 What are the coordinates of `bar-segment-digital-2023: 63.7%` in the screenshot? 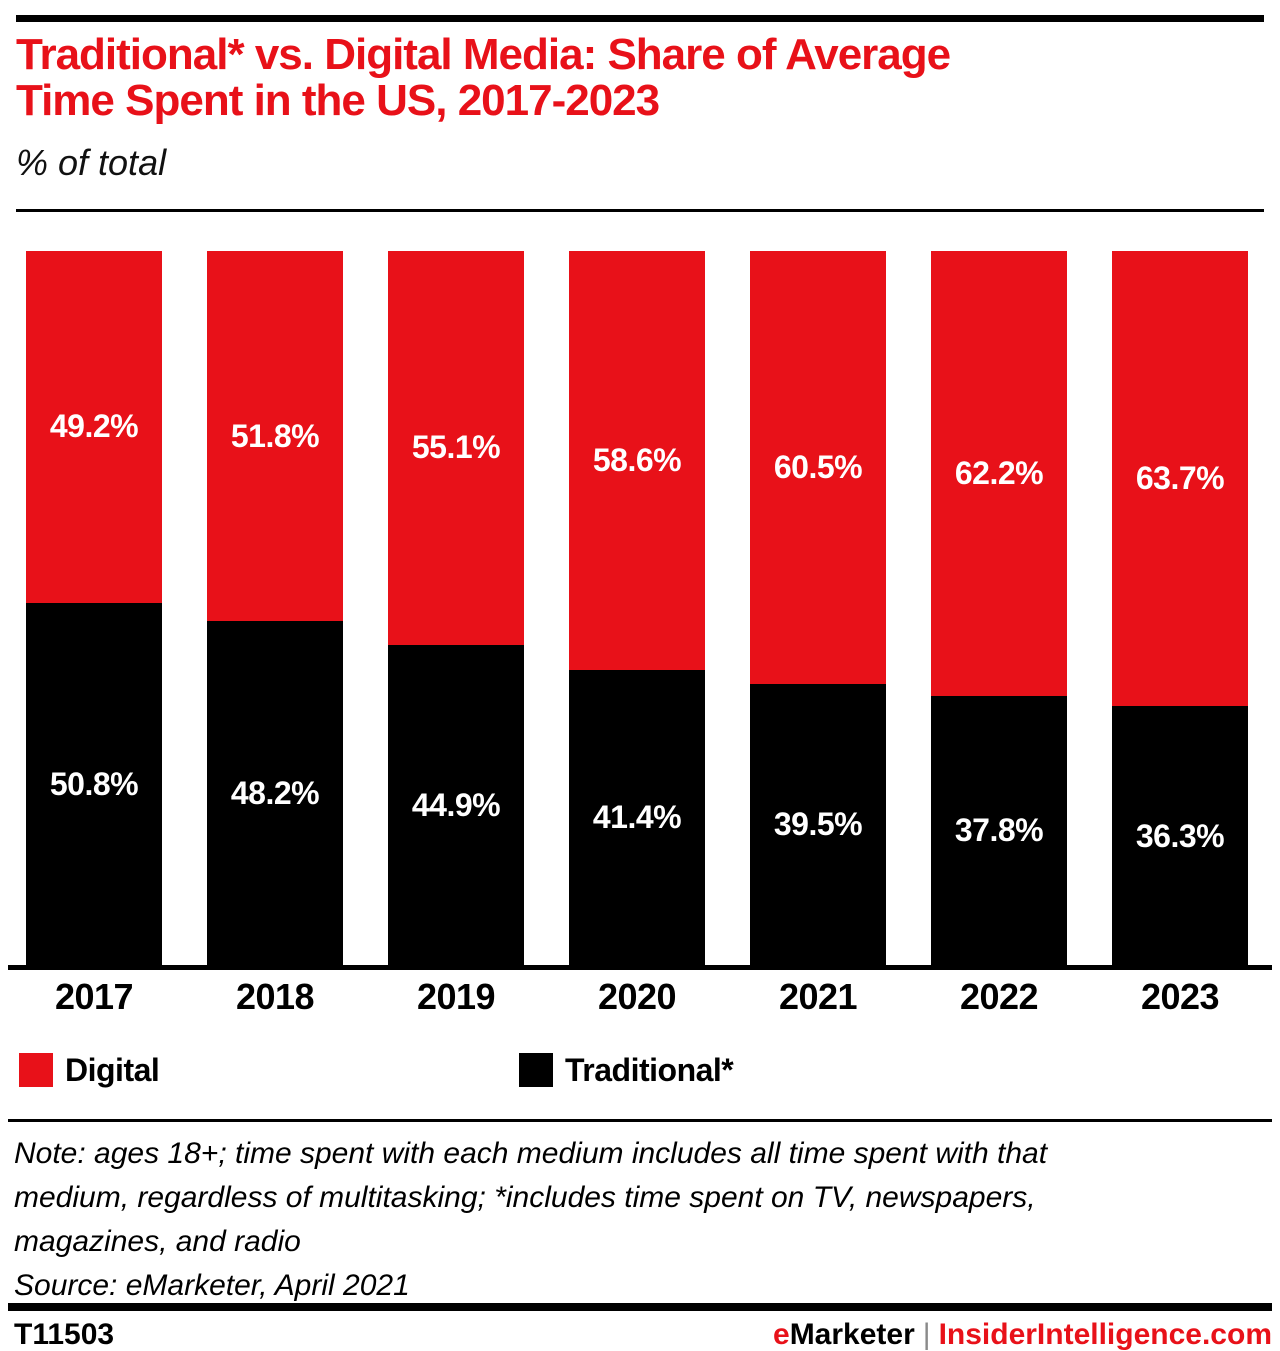 It's located at (1180, 479).